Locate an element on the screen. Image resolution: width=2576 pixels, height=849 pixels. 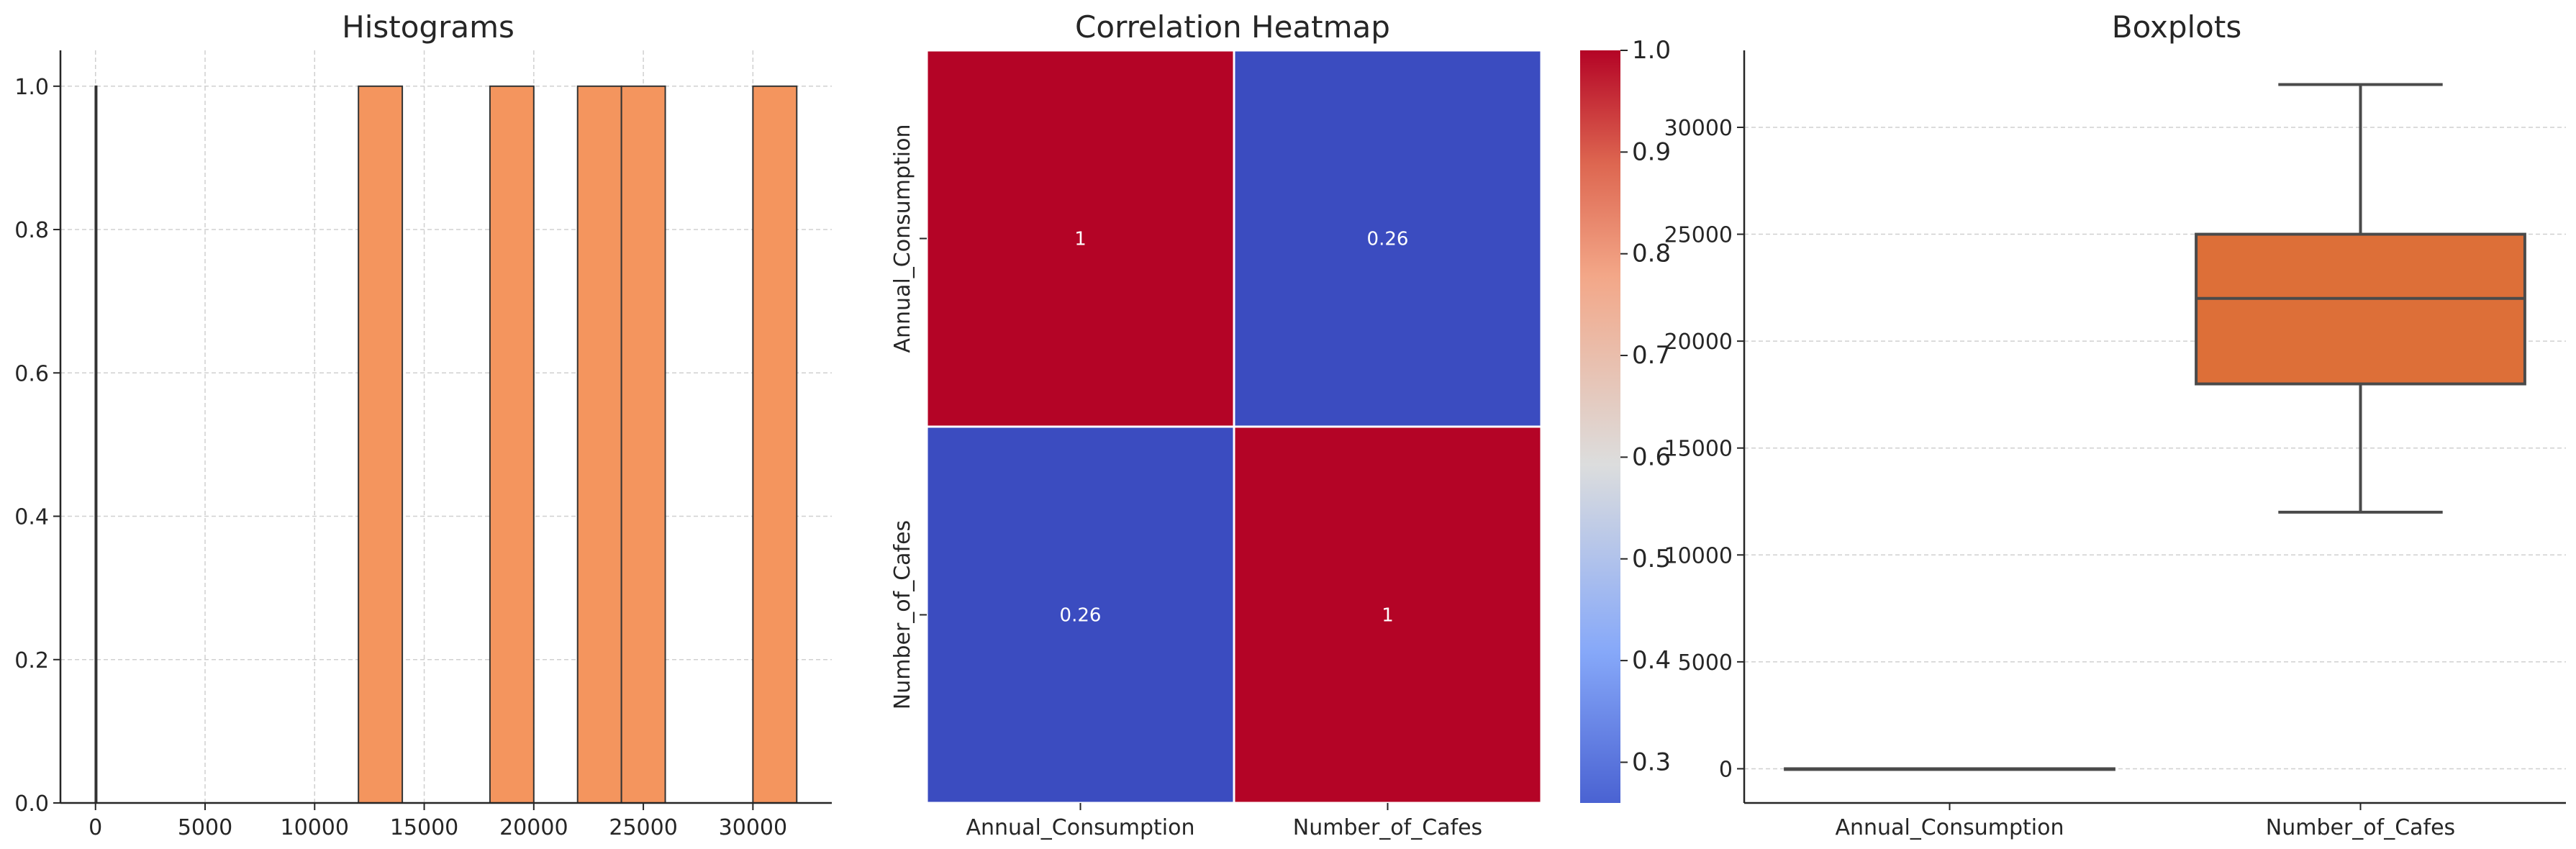
histogram-y-tick-label: 0.8 is located at coordinates (31, 231).